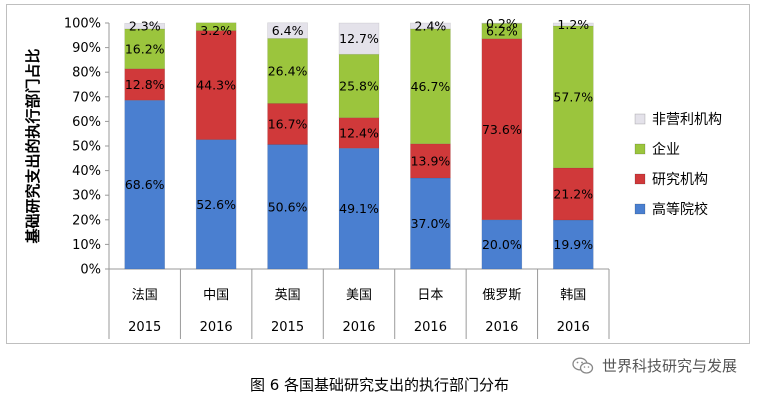 The width and height of the screenshot is (759, 402). I want to click on y-tick-label: 0%, so click(90, 270).